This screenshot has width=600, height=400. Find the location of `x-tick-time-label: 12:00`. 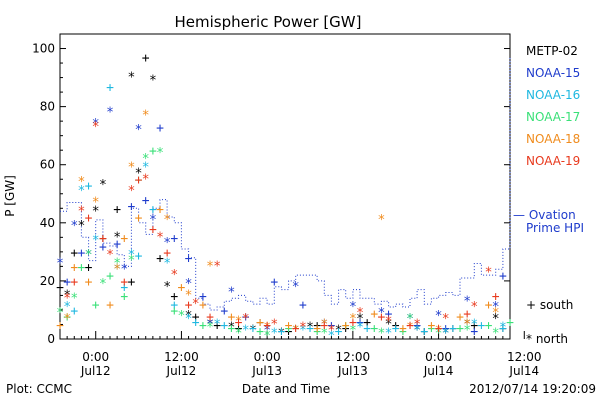

x-tick-time-label: 12:00 is located at coordinates (524, 357).